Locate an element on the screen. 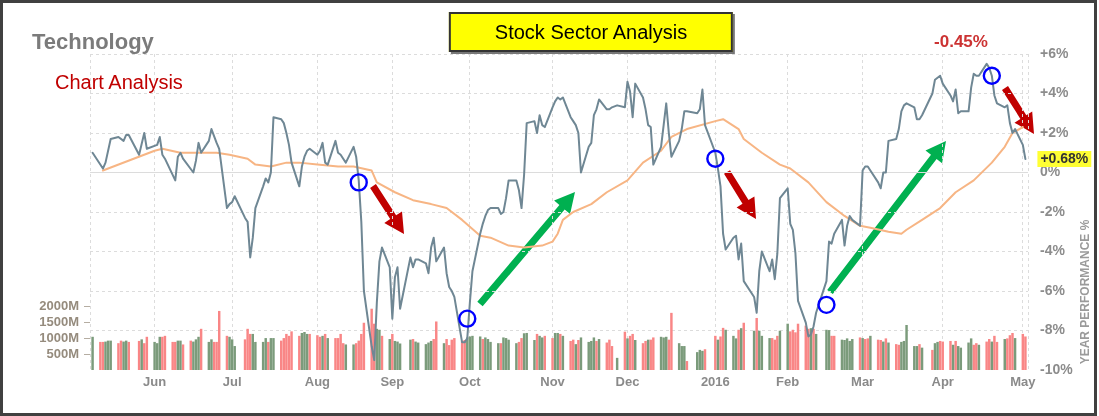 Image resolution: width=1099 pixels, height=416 pixels. x-tick-label: 2016 is located at coordinates (715, 382).